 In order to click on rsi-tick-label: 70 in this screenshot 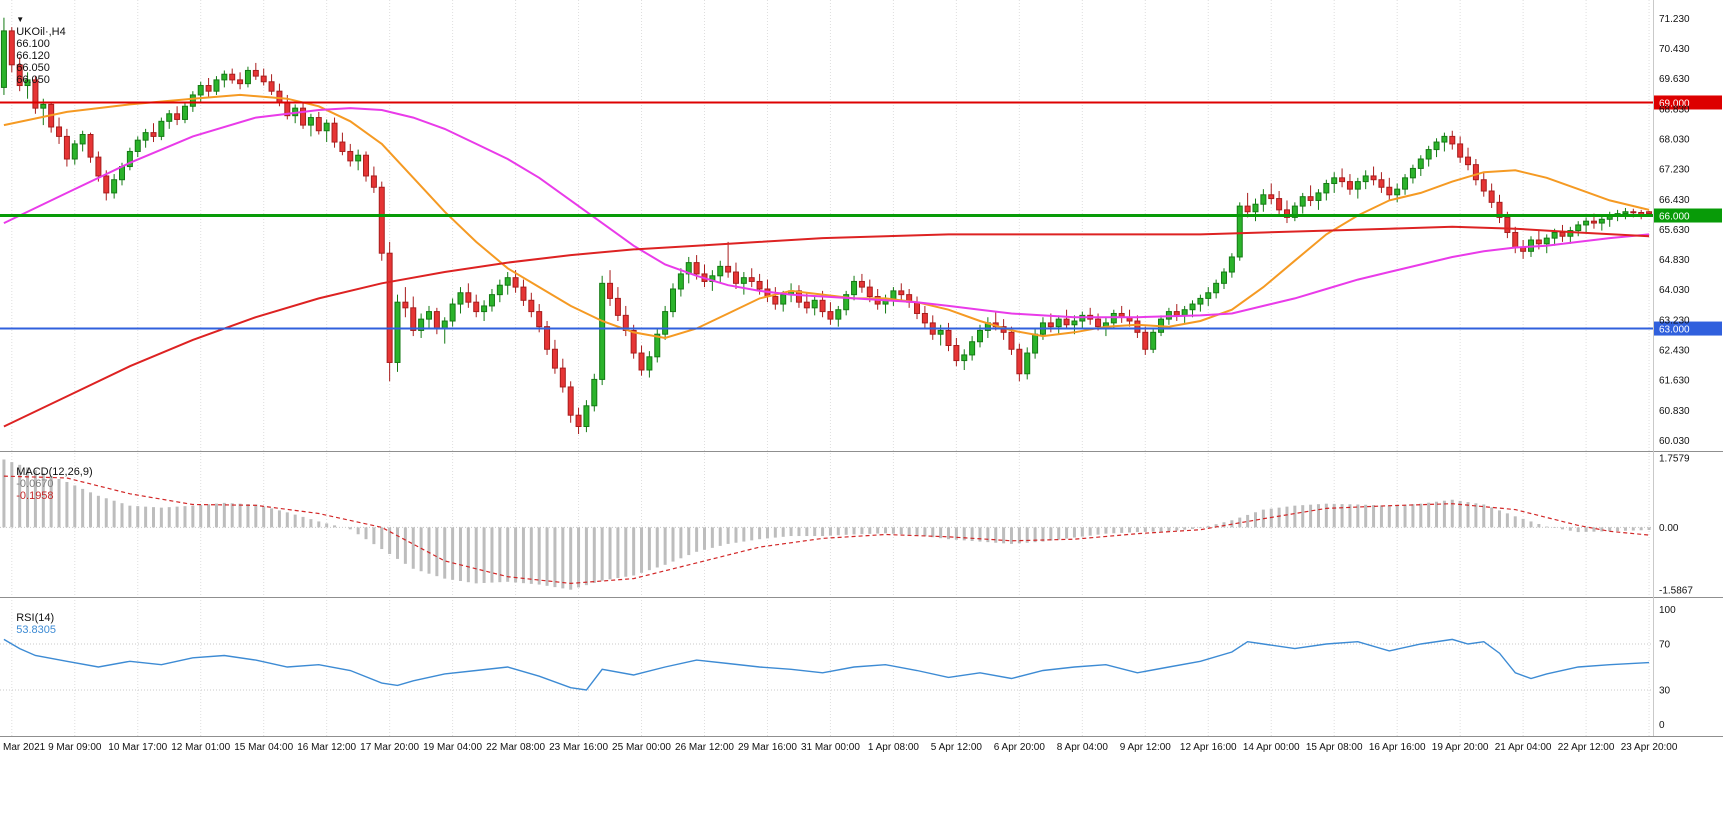, I will do `click(1665, 645)`.